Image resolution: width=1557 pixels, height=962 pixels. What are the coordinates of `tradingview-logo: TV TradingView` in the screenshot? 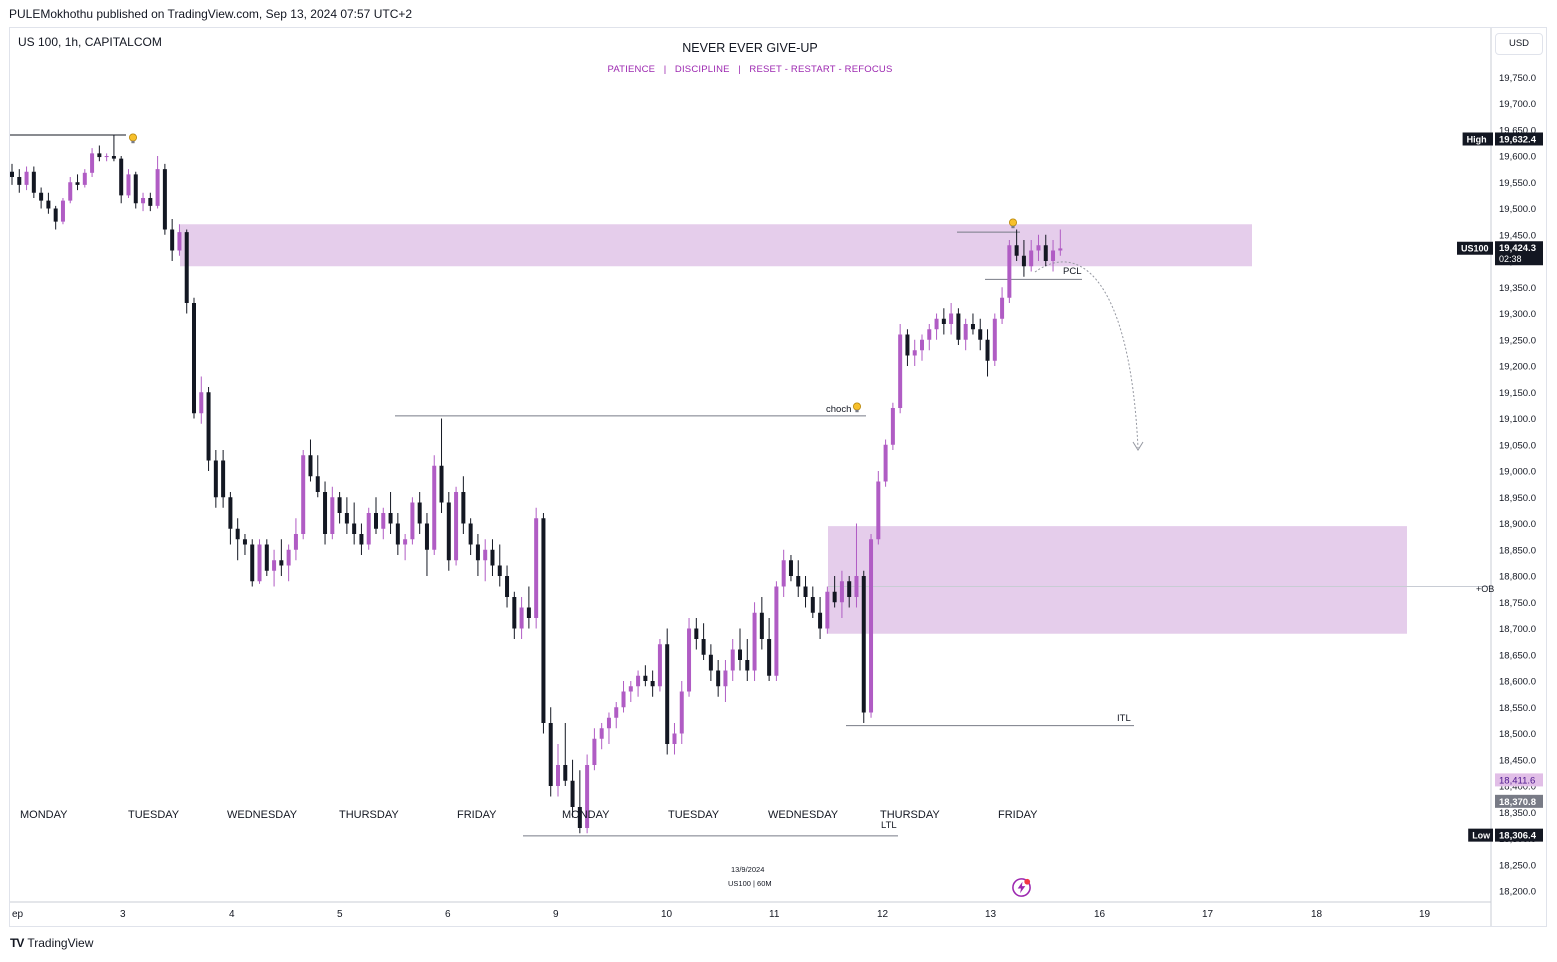 It's located at (51, 943).